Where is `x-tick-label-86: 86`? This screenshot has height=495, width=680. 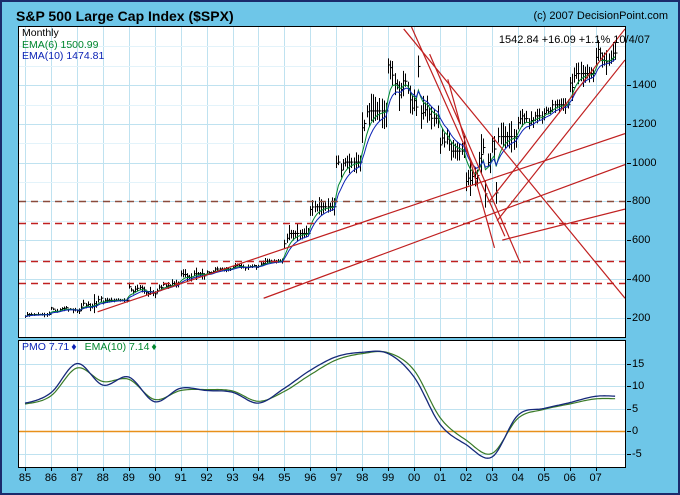 x-tick-label-86: 86 is located at coordinates (51, 478).